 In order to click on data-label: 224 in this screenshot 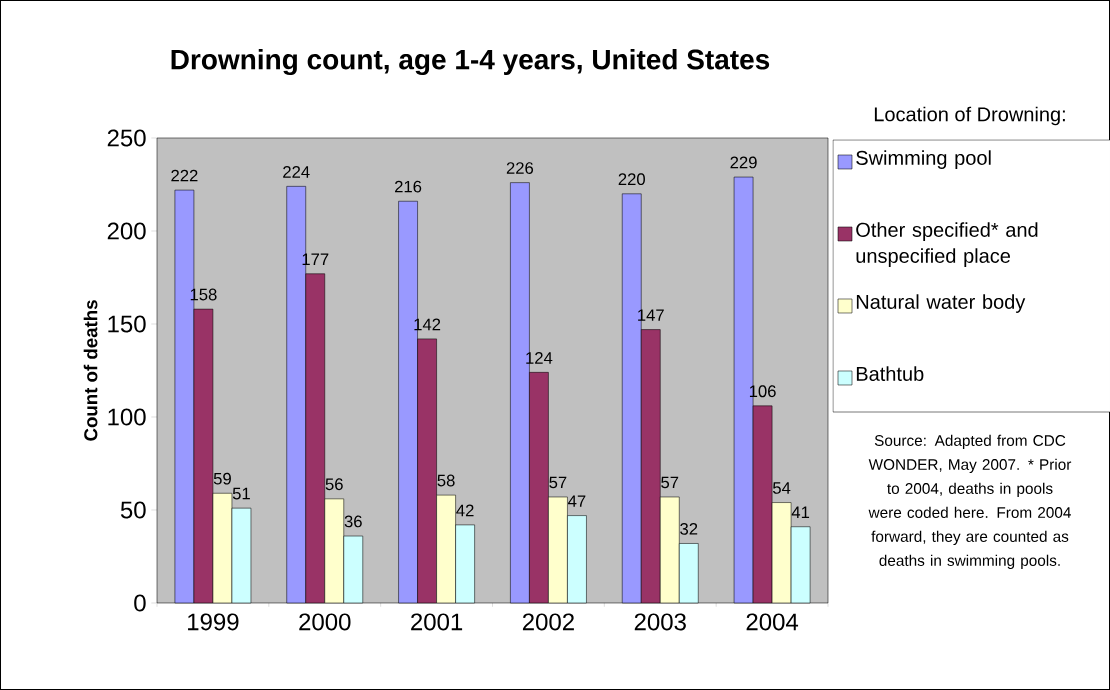, I will do `click(296, 172)`.